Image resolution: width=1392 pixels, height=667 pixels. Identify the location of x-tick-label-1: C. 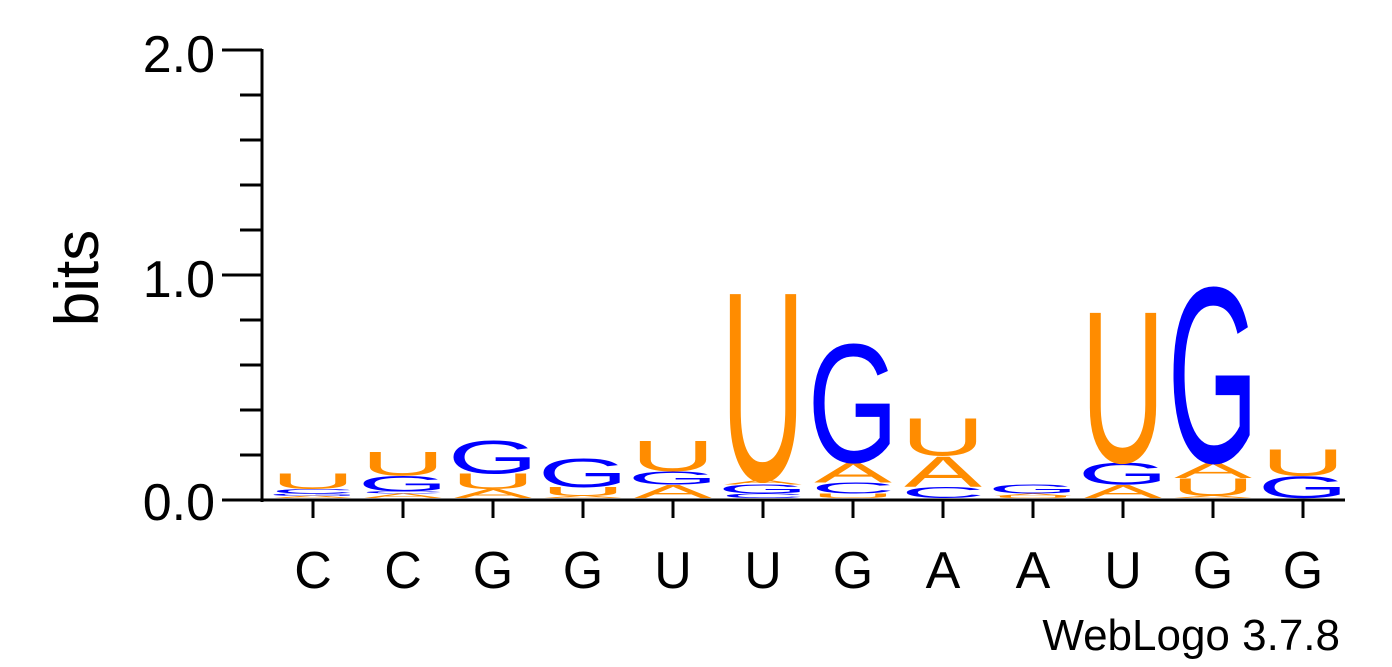
(313, 571).